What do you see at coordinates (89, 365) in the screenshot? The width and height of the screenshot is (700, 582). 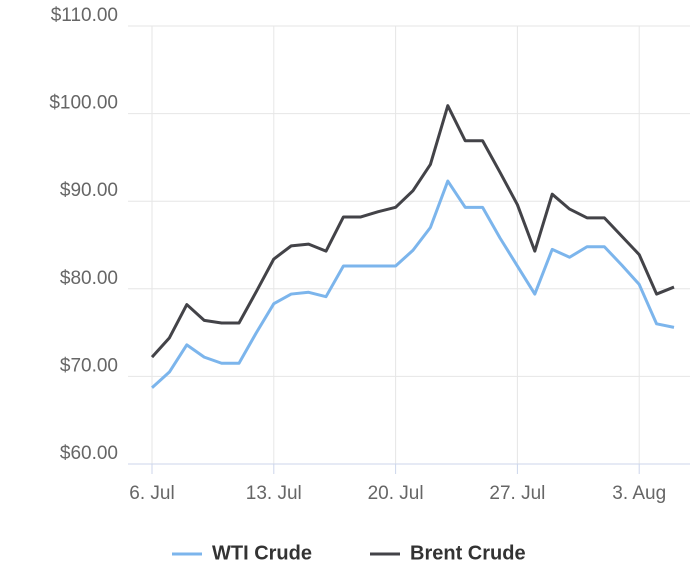 I see `y-tick-label: $70.00` at bounding box center [89, 365].